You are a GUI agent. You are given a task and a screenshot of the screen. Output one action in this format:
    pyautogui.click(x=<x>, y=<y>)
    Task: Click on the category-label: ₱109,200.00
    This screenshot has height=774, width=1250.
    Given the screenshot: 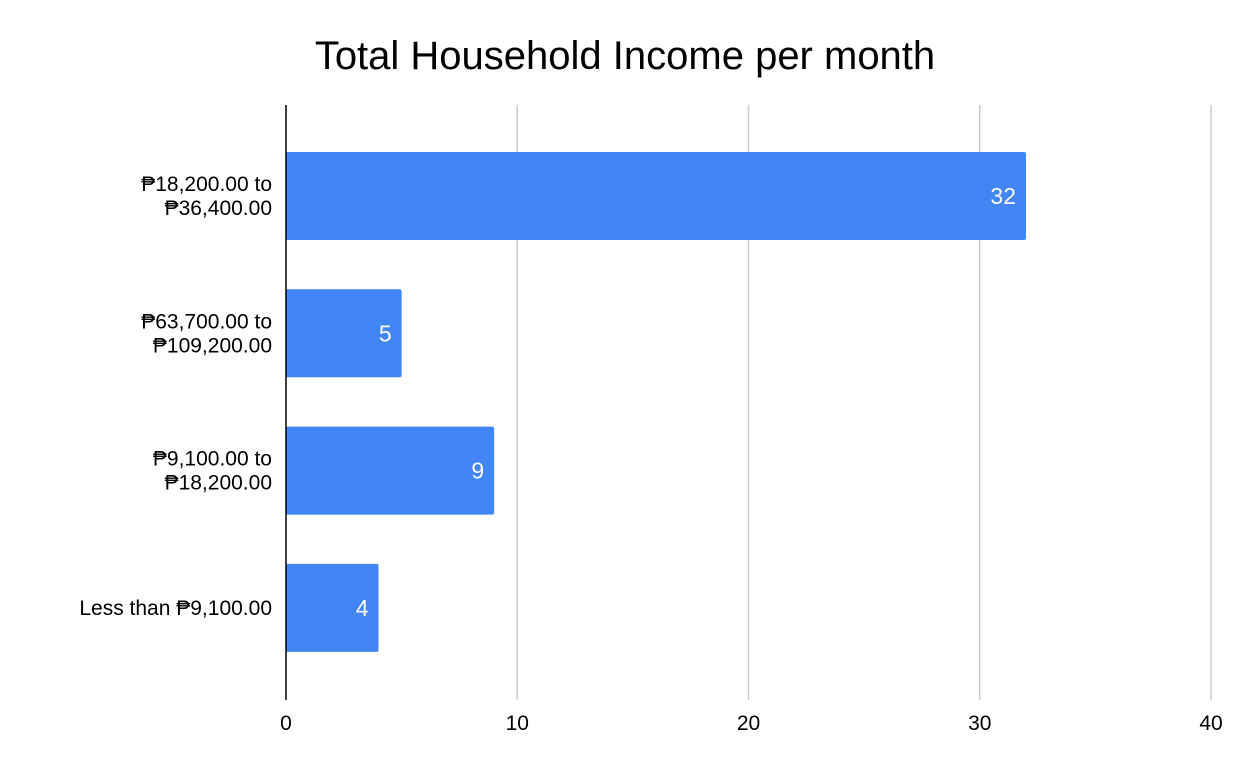 What is the action you would take?
    pyautogui.click(x=212, y=345)
    